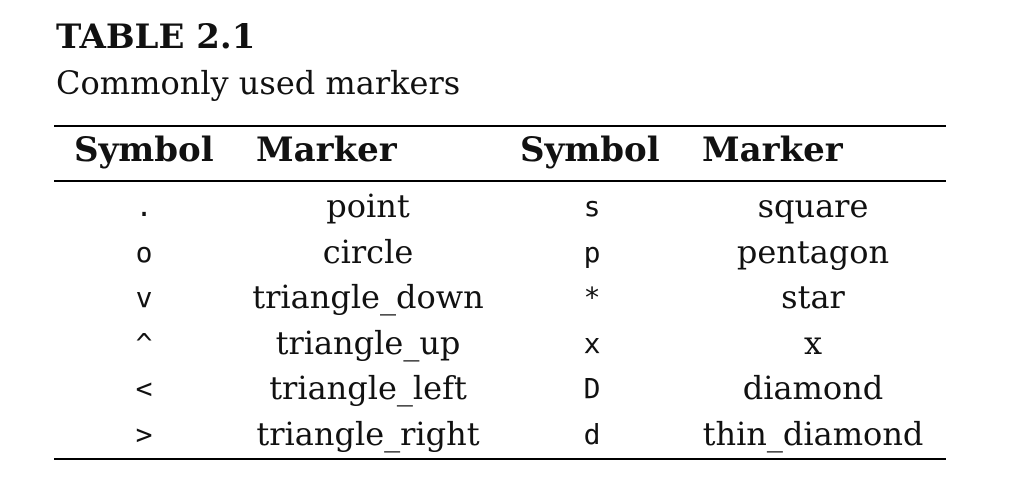  What do you see at coordinates (590, 150) in the screenshot?
I see `header-symbol-2: Symbol` at bounding box center [590, 150].